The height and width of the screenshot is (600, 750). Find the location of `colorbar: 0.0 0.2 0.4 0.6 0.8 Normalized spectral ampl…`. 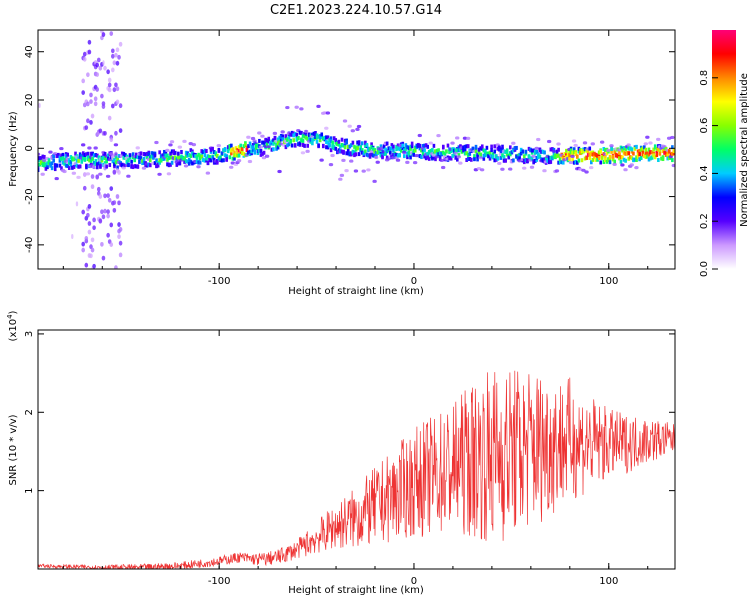

colorbar: 0.0 0.2 0.4 0.6 0.8 Normalized spectral ampl… is located at coordinates (724, 153).